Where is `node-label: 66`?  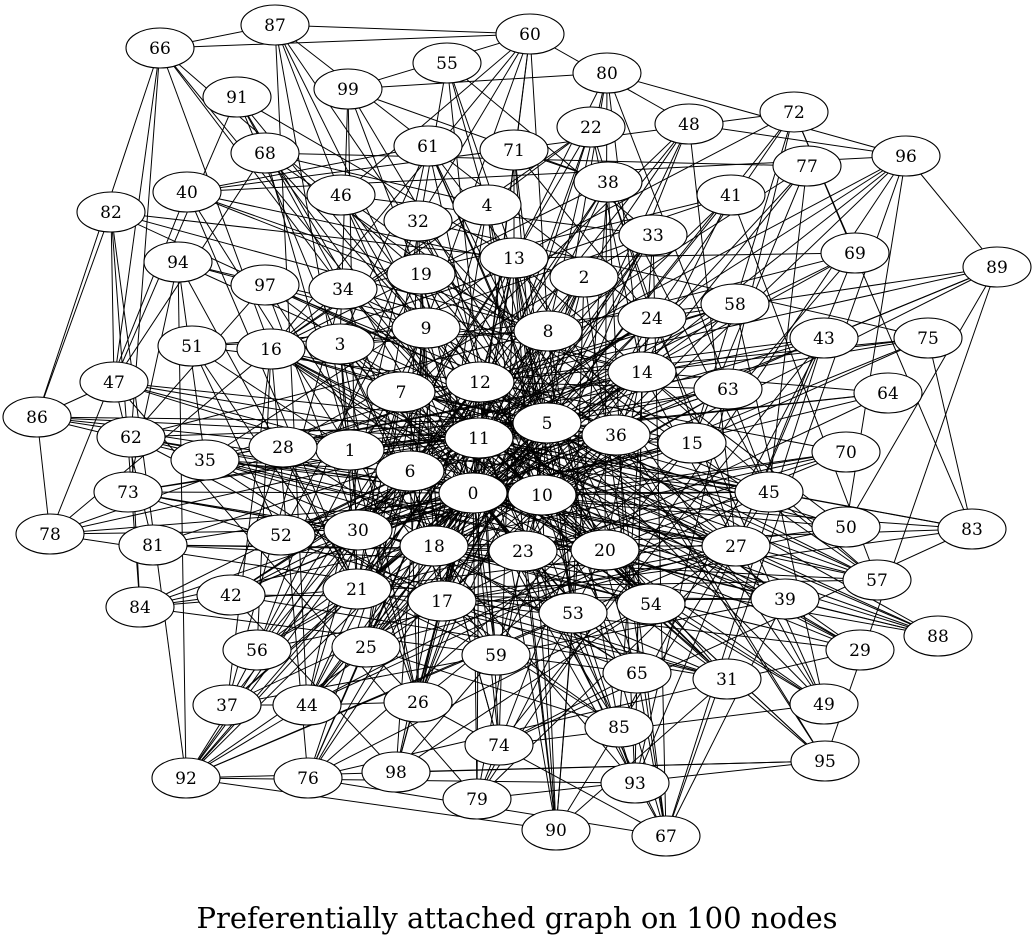
node-label: 66 is located at coordinates (160, 49).